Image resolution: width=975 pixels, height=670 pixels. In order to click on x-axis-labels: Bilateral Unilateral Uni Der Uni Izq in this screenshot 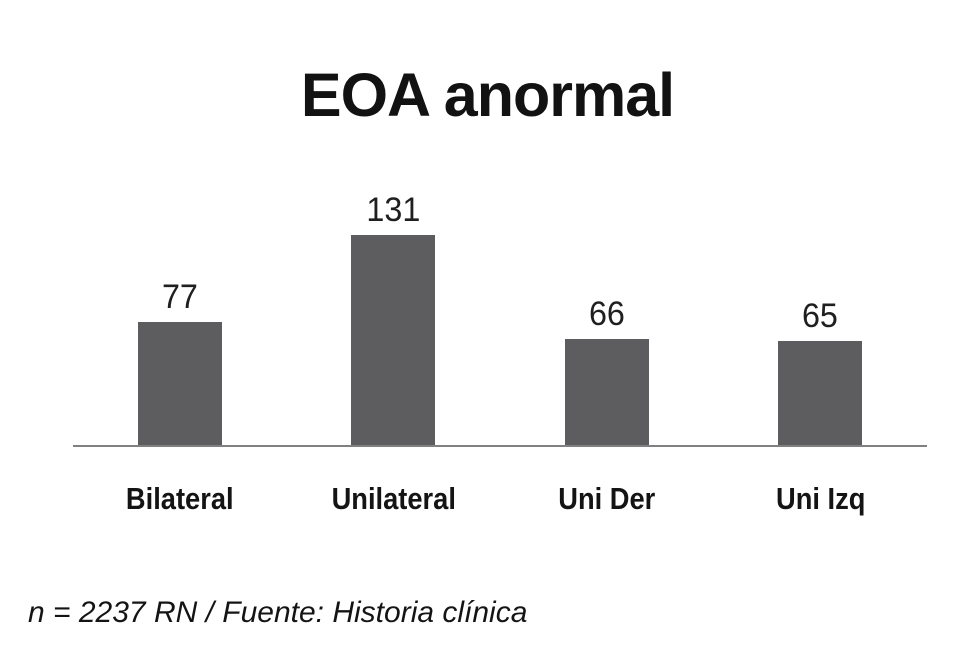, I will do `click(500, 499)`.